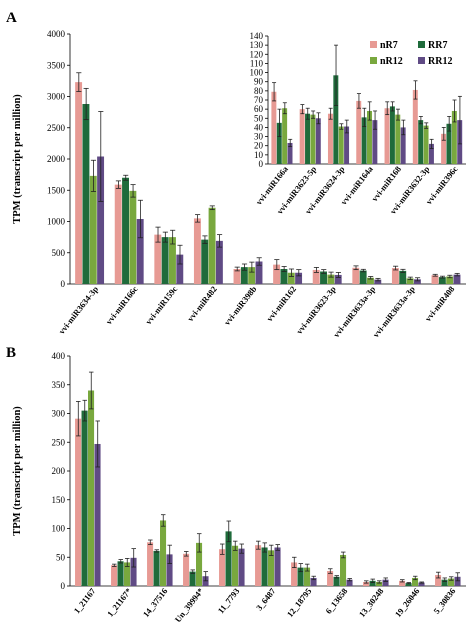 The width and height of the screenshot is (474, 632). What do you see at coordinates (370, 280) in the screenshot?
I see `bar-nr12-vvi-mir3633a-3p` at bounding box center [370, 280].